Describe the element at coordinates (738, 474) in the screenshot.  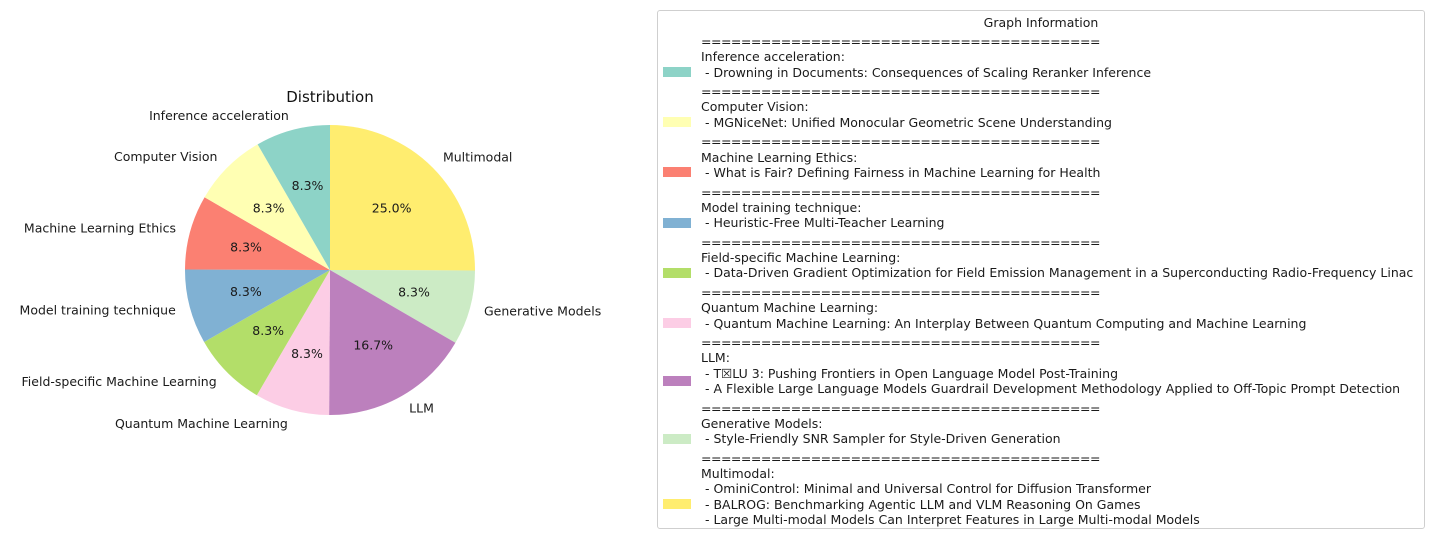
I see `legend-category: Multimodal:` at that location.